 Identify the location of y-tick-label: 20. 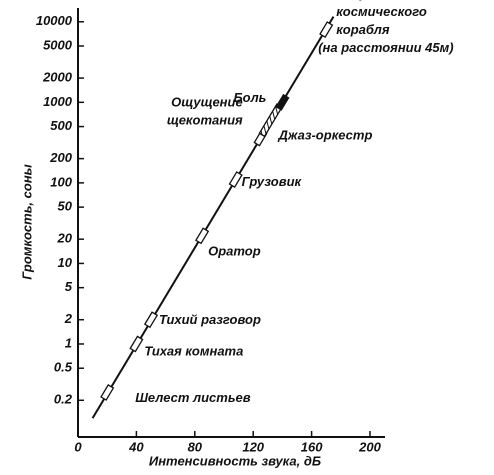
(65, 238).